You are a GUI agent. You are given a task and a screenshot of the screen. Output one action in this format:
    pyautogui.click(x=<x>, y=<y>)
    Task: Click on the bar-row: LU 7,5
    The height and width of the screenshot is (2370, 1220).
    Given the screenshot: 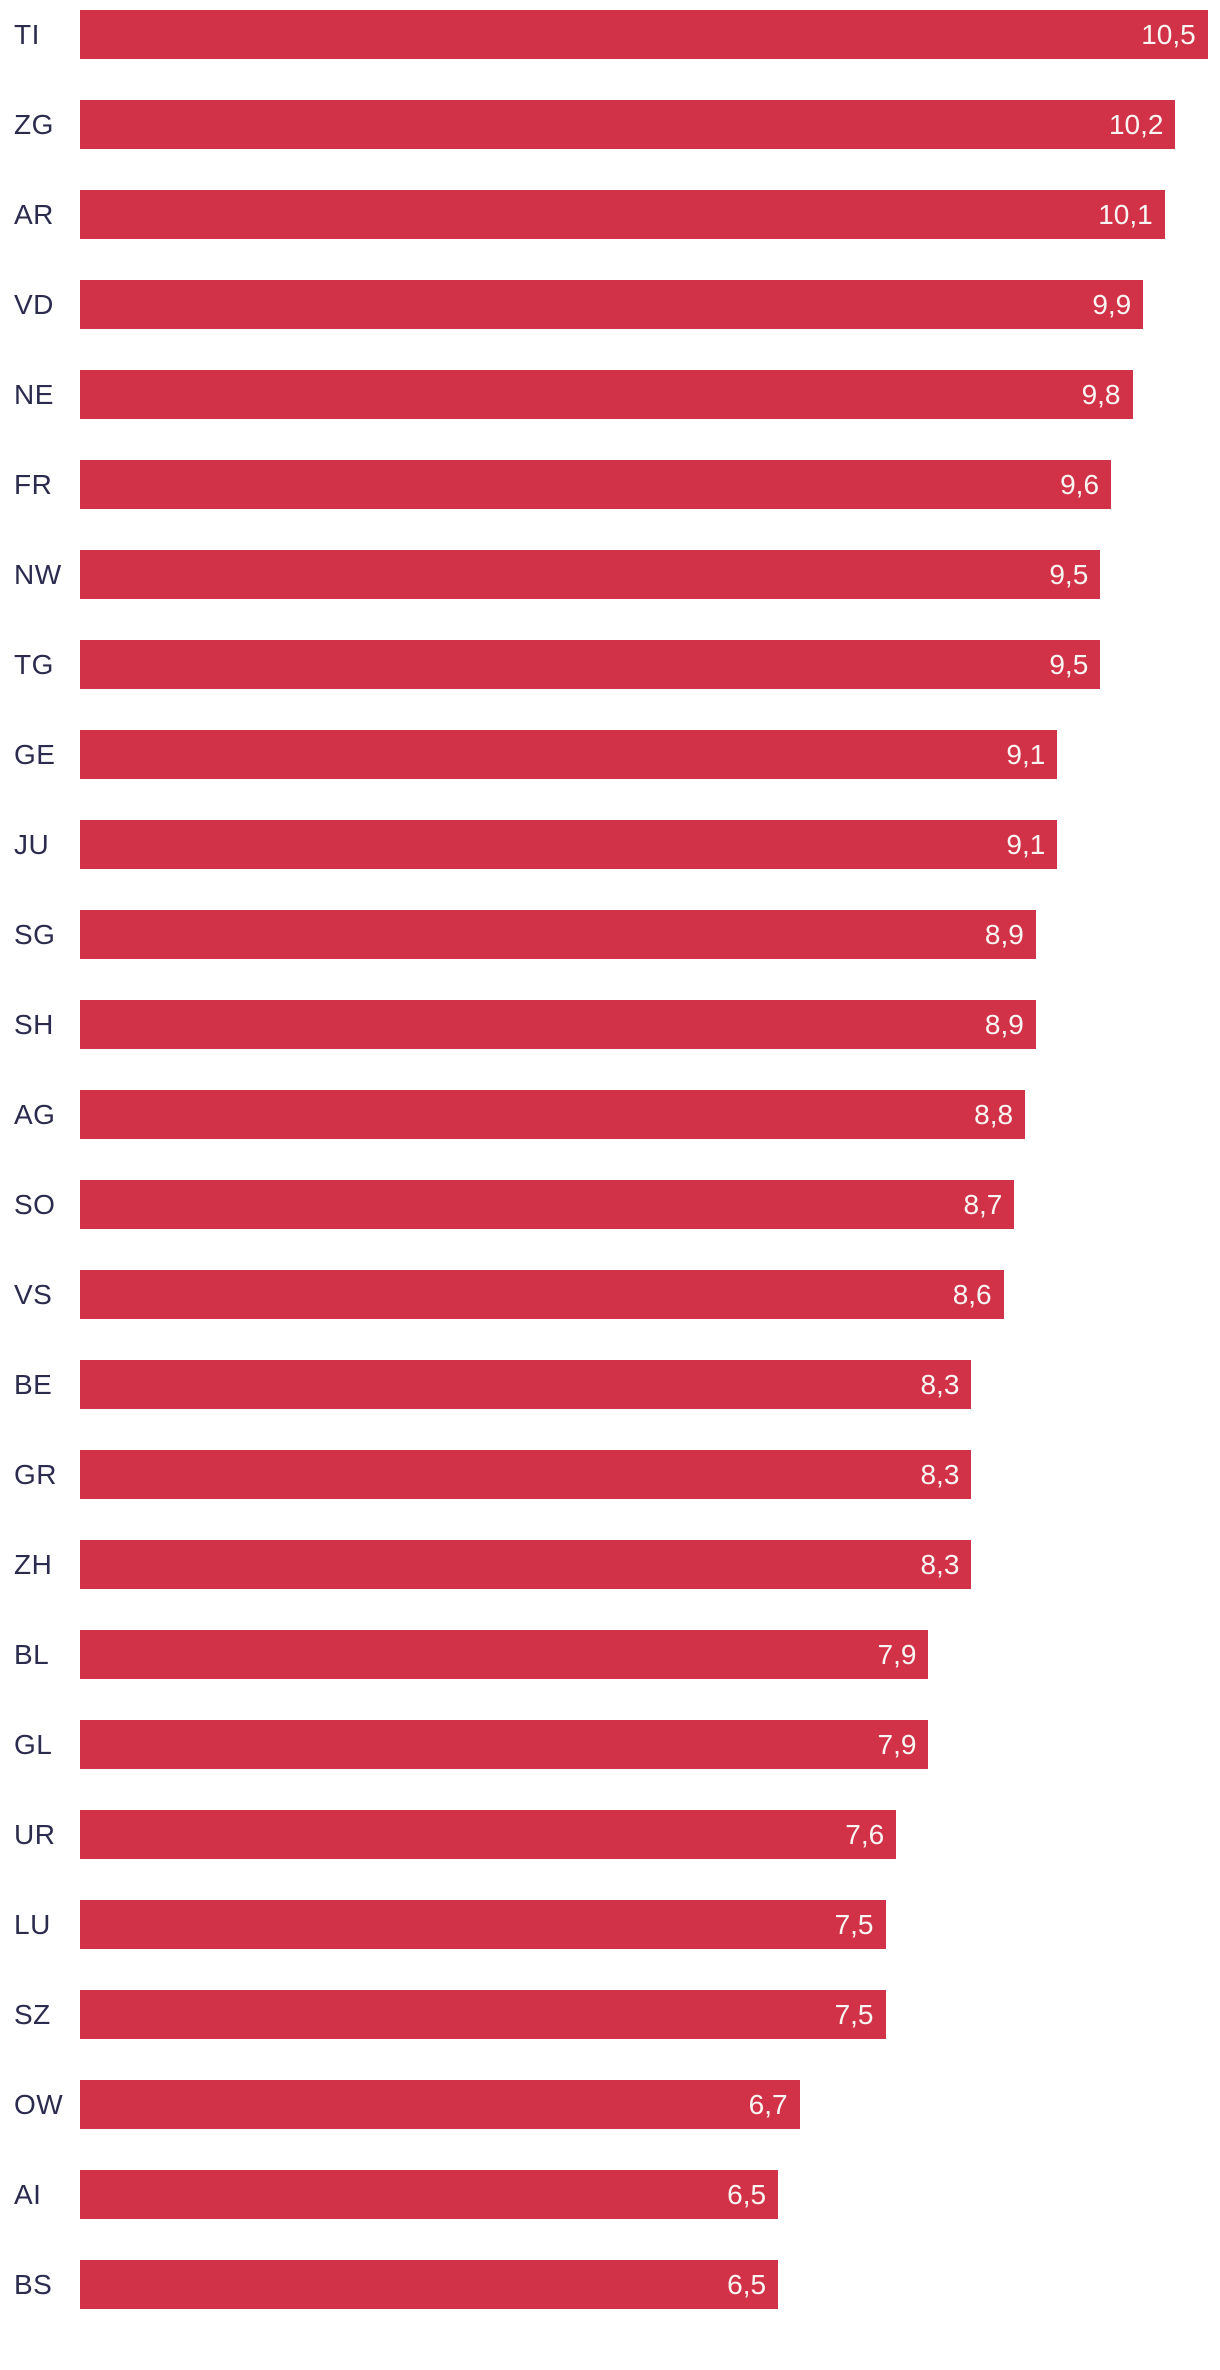 What is the action you would take?
    pyautogui.click(x=610, y=1924)
    